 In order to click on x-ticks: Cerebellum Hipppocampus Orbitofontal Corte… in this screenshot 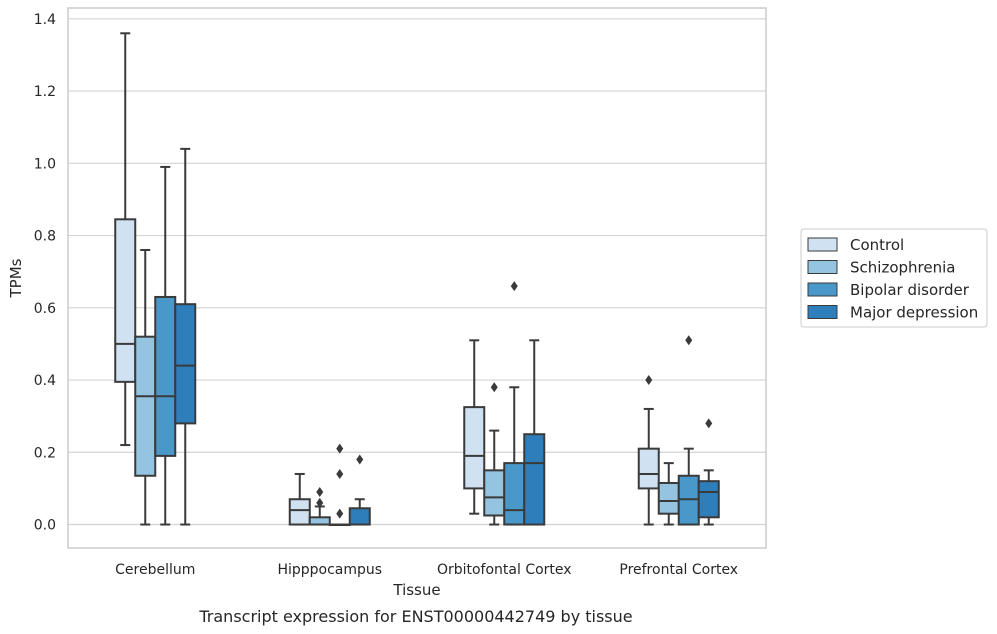, I will do `click(426, 570)`.